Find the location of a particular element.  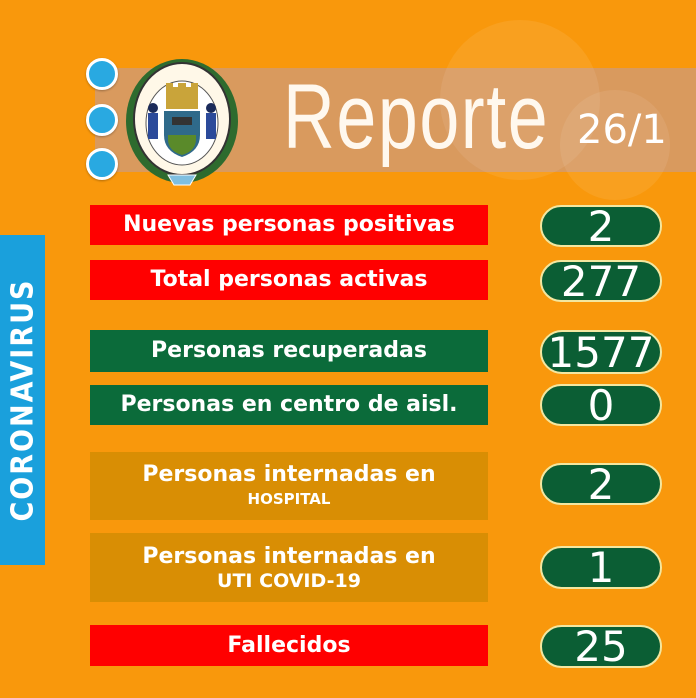

label-text: Total personas activas is located at coordinates (289, 279).